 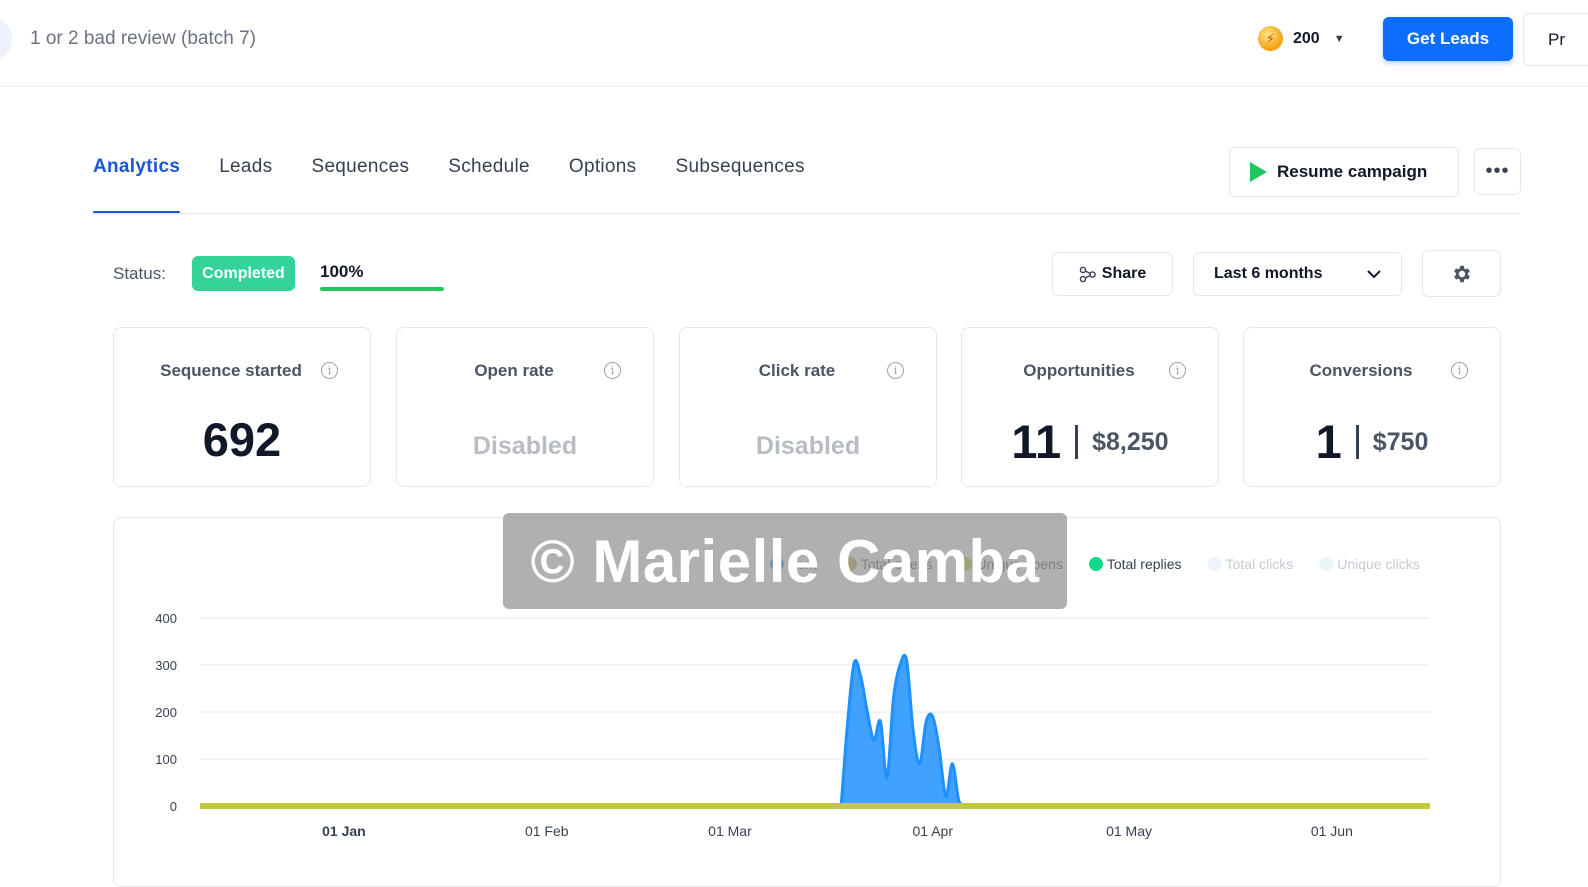 What do you see at coordinates (1378, 564) in the screenshot?
I see `legend-label: Unique clicks` at bounding box center [1378, 564].